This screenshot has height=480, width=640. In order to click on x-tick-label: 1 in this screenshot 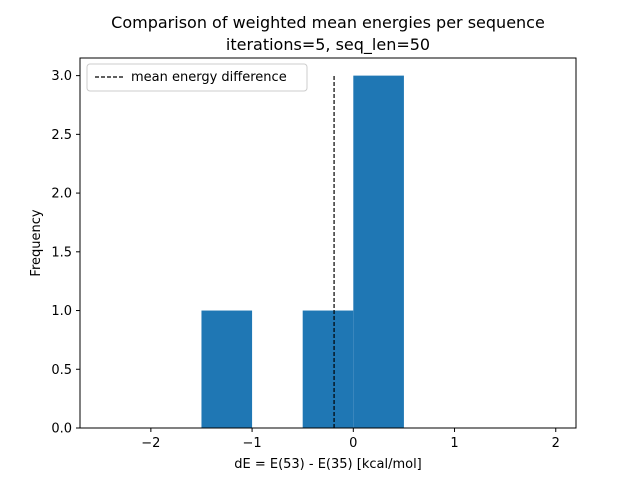, I will do `click(454, 443)`.